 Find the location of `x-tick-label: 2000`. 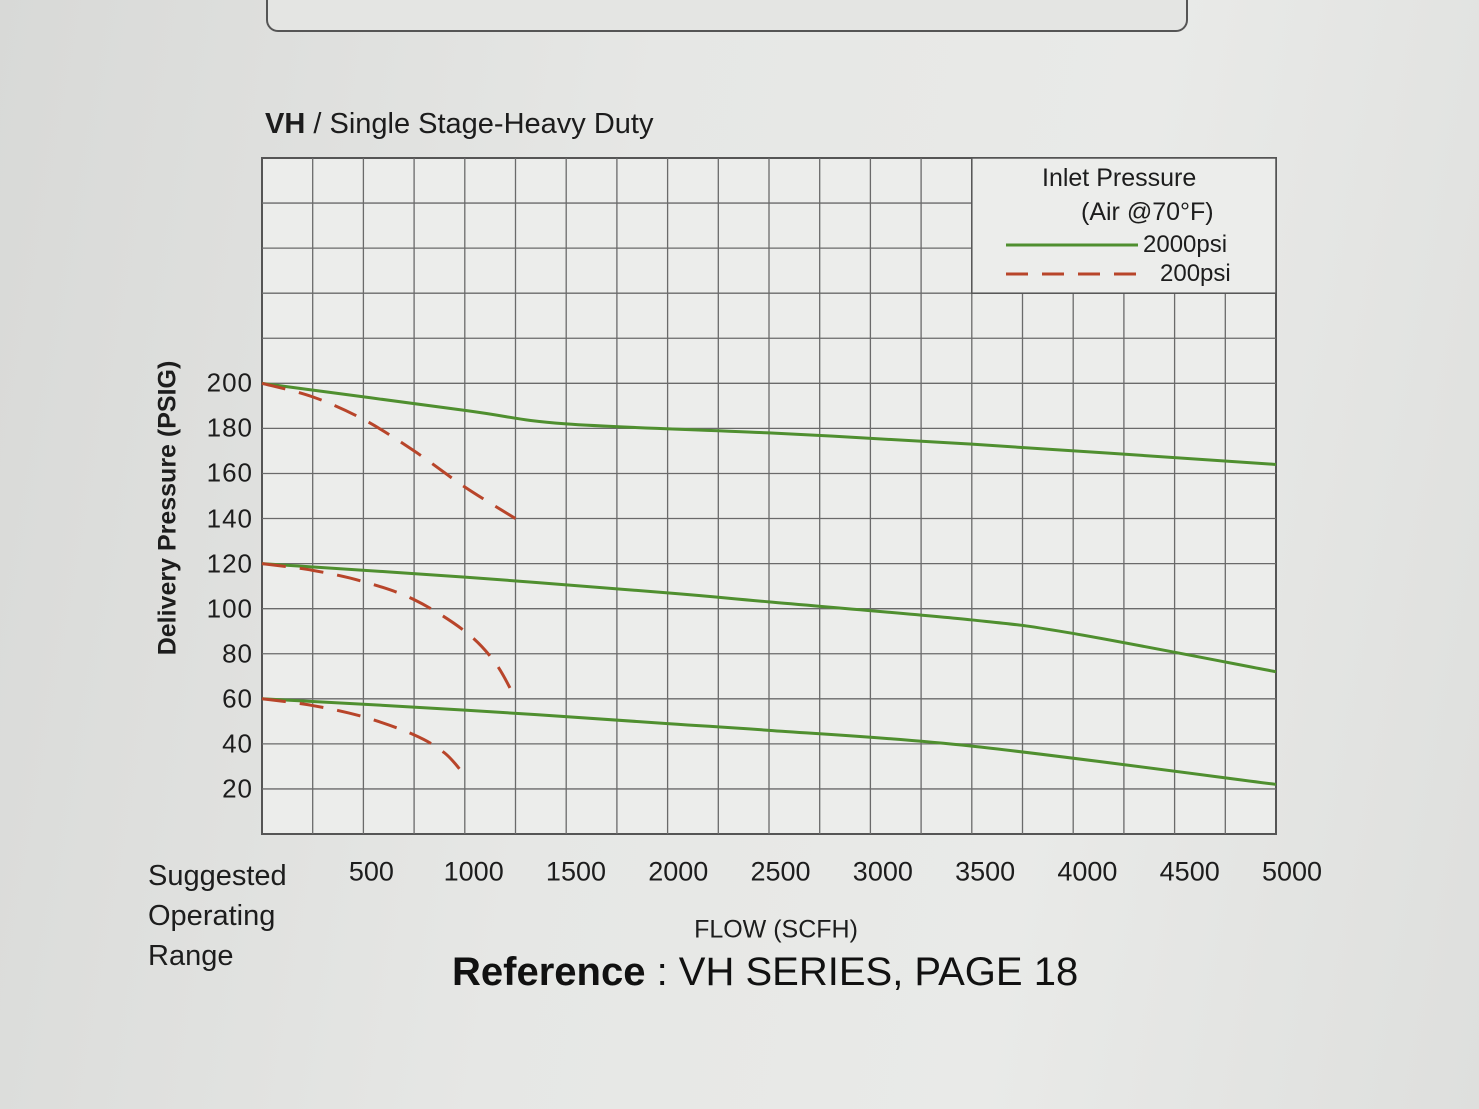

x-tick-label: 2000 is located at coordinates (678, 871).